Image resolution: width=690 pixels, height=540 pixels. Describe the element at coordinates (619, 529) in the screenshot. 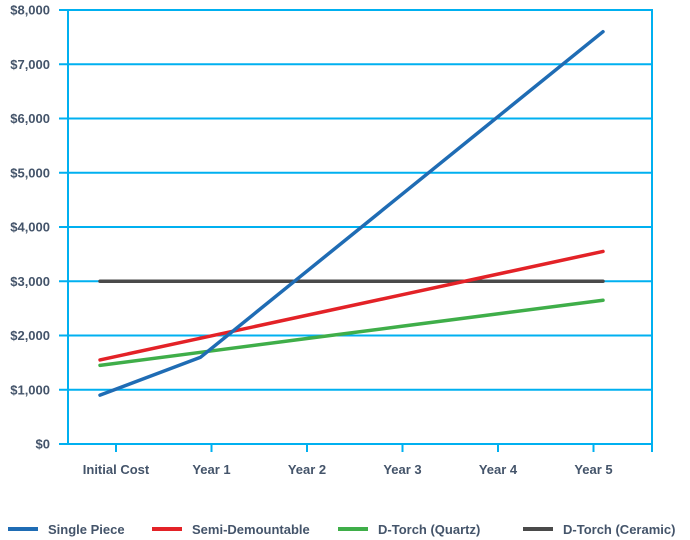

I see `legend-label: D-Torch (Ceramic)` at that location.